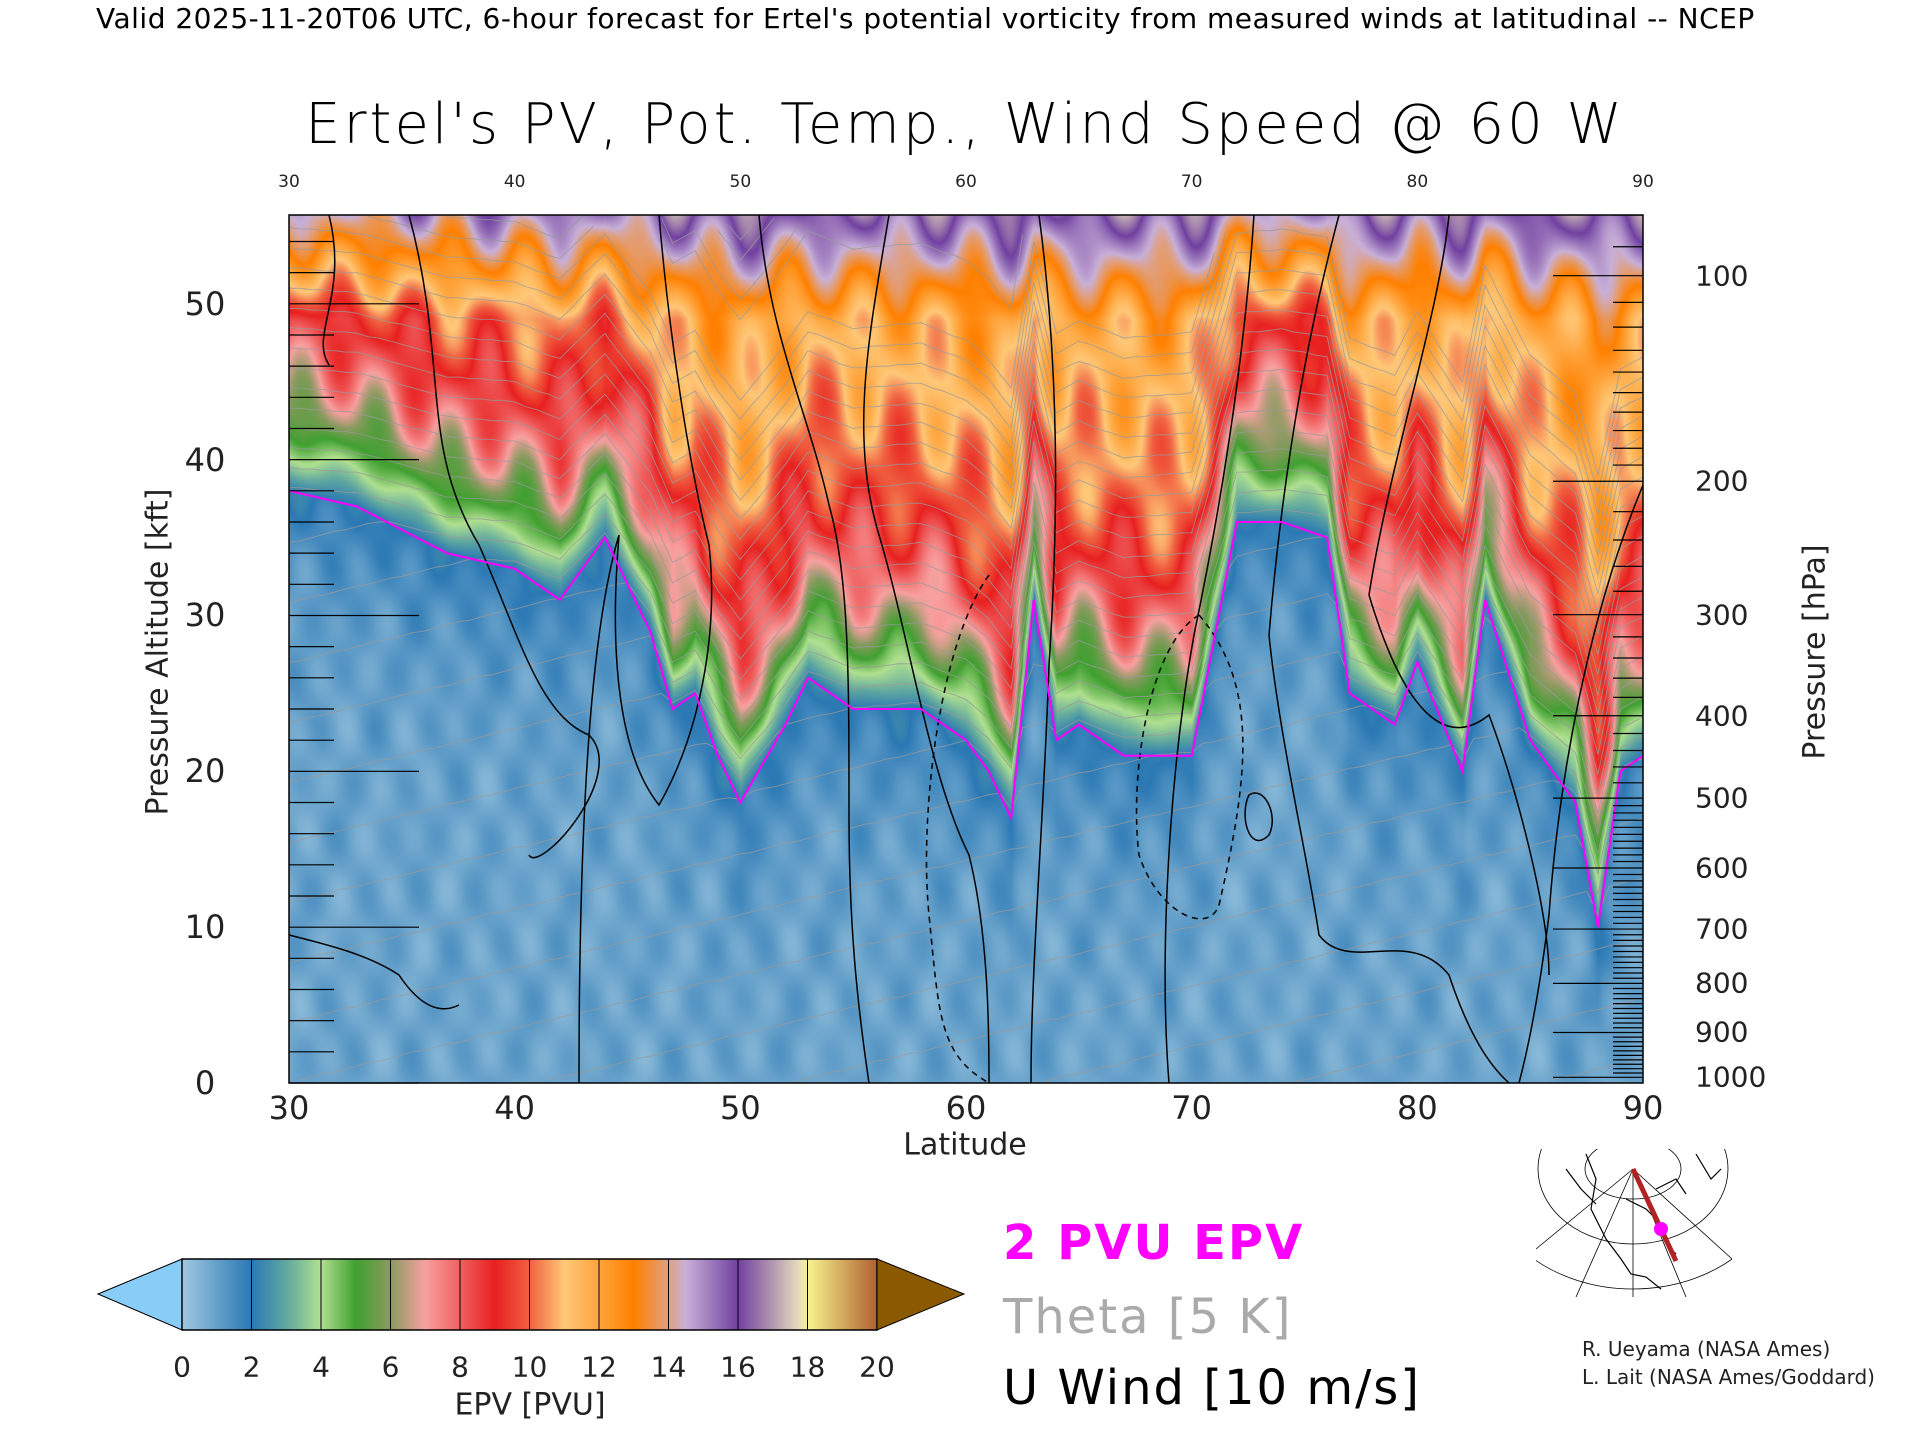 This screenshot has width=1920, height=1440. Describe the element at coordinates (205, 615) in the screenshot. I see `y-tick-label: 30` at that location.